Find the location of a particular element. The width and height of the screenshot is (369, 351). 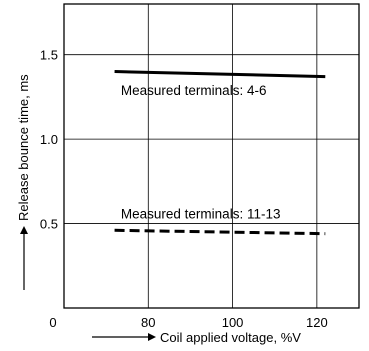

y-tick-label: 1.0 is located at coordinates (49, 139).